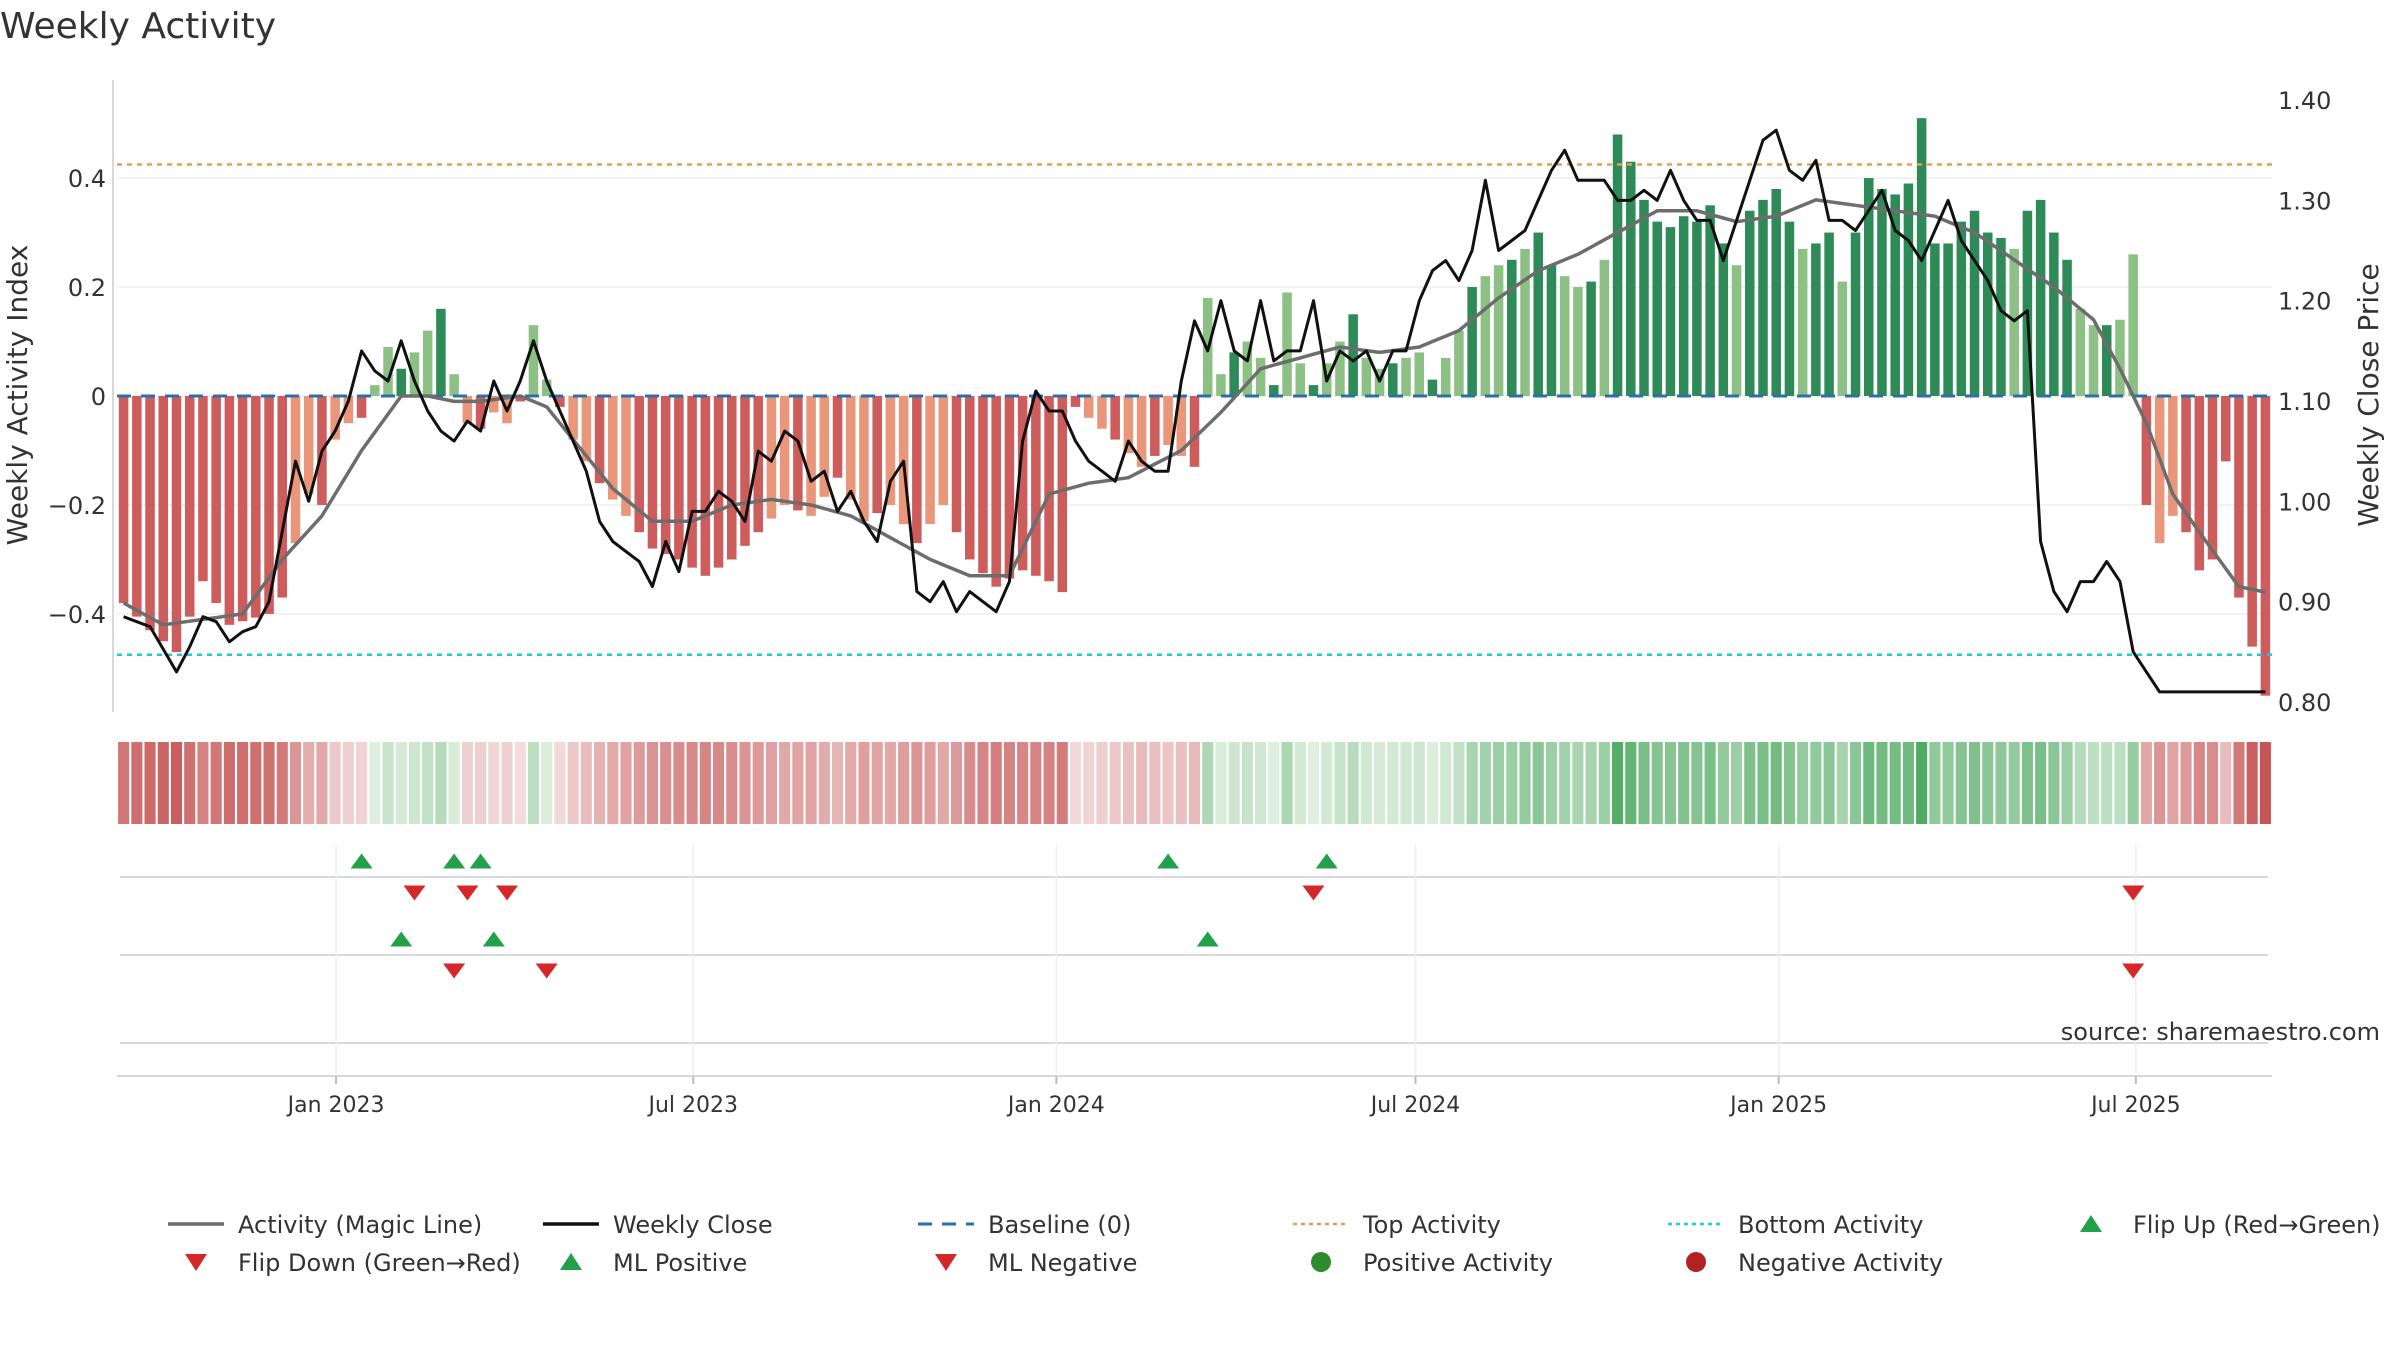  What do you see at coordinates (1194, 783) in the screenshot?
I see `activity-heat-strip` at bounding box center [1194, 783].